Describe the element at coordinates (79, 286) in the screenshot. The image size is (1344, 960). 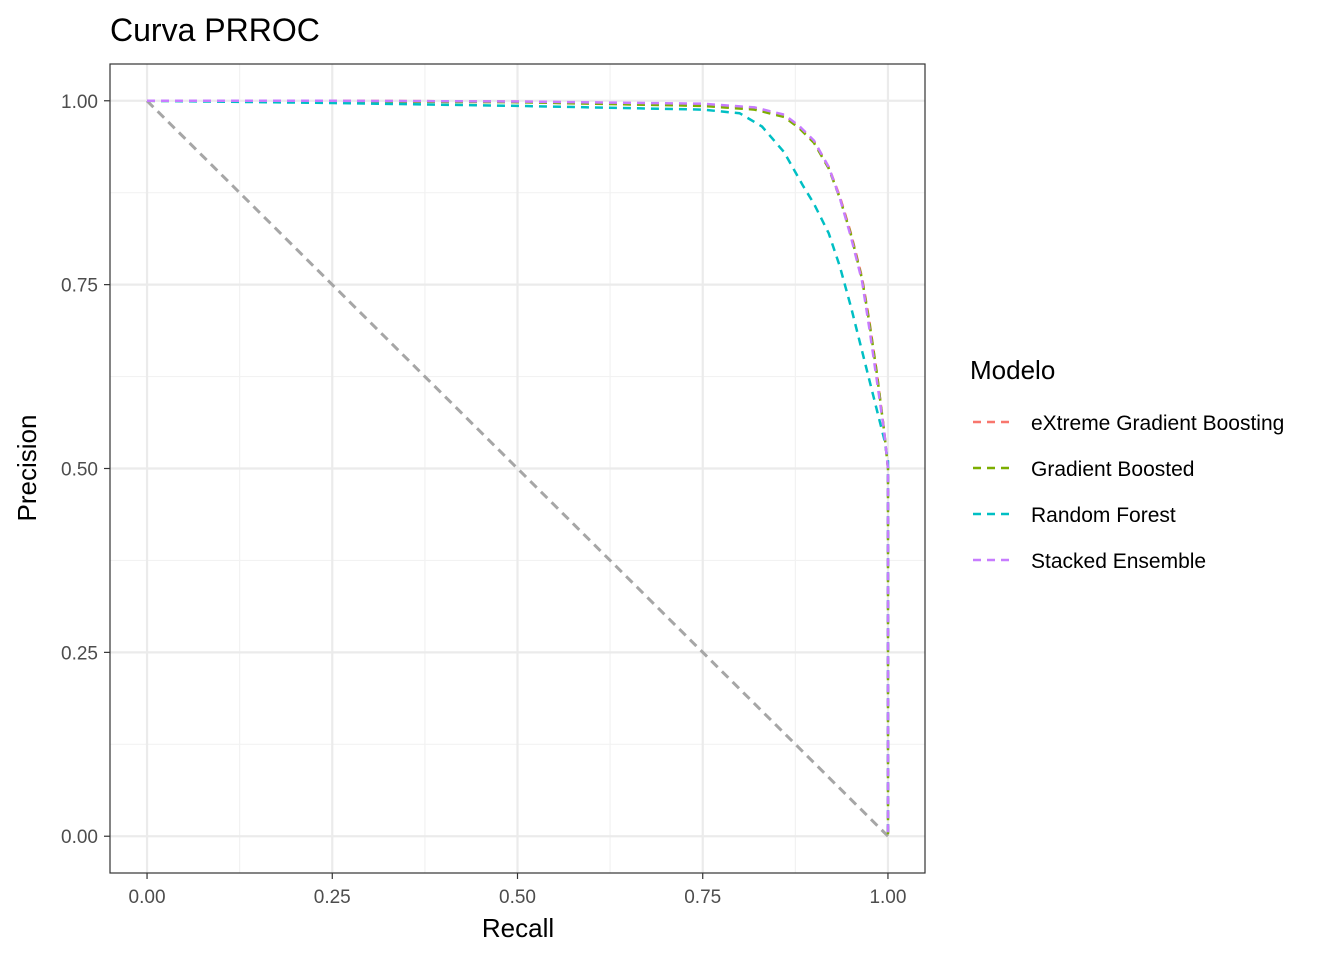
I see `y-tick-label: 0.75` at that location.